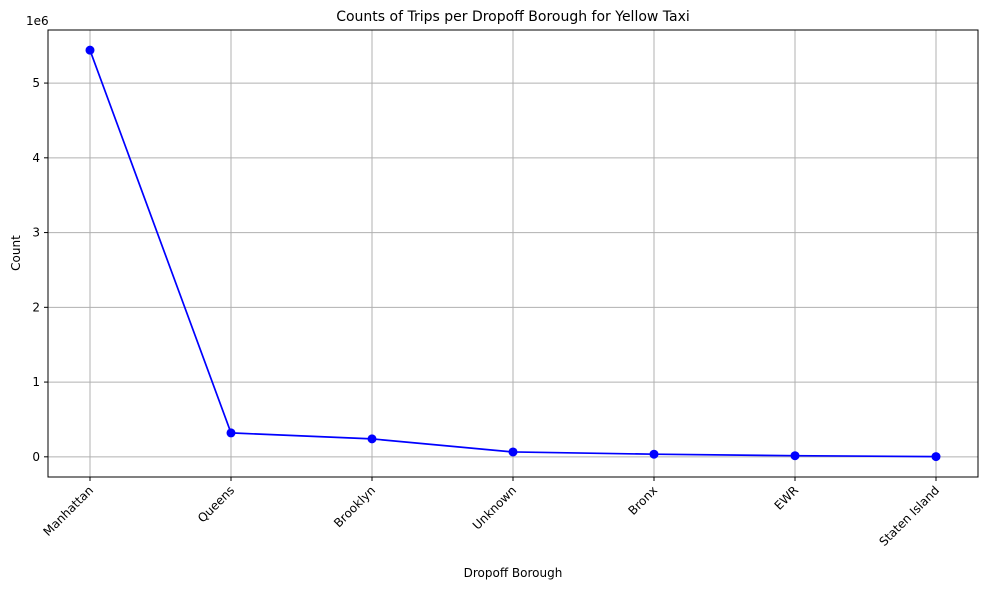 This screenshot has height=590, width=988. What do you see at coordinates (37, 21) in the screenshot?
I see `y-offset-label: 1e6` at bounding box center [37, 21].